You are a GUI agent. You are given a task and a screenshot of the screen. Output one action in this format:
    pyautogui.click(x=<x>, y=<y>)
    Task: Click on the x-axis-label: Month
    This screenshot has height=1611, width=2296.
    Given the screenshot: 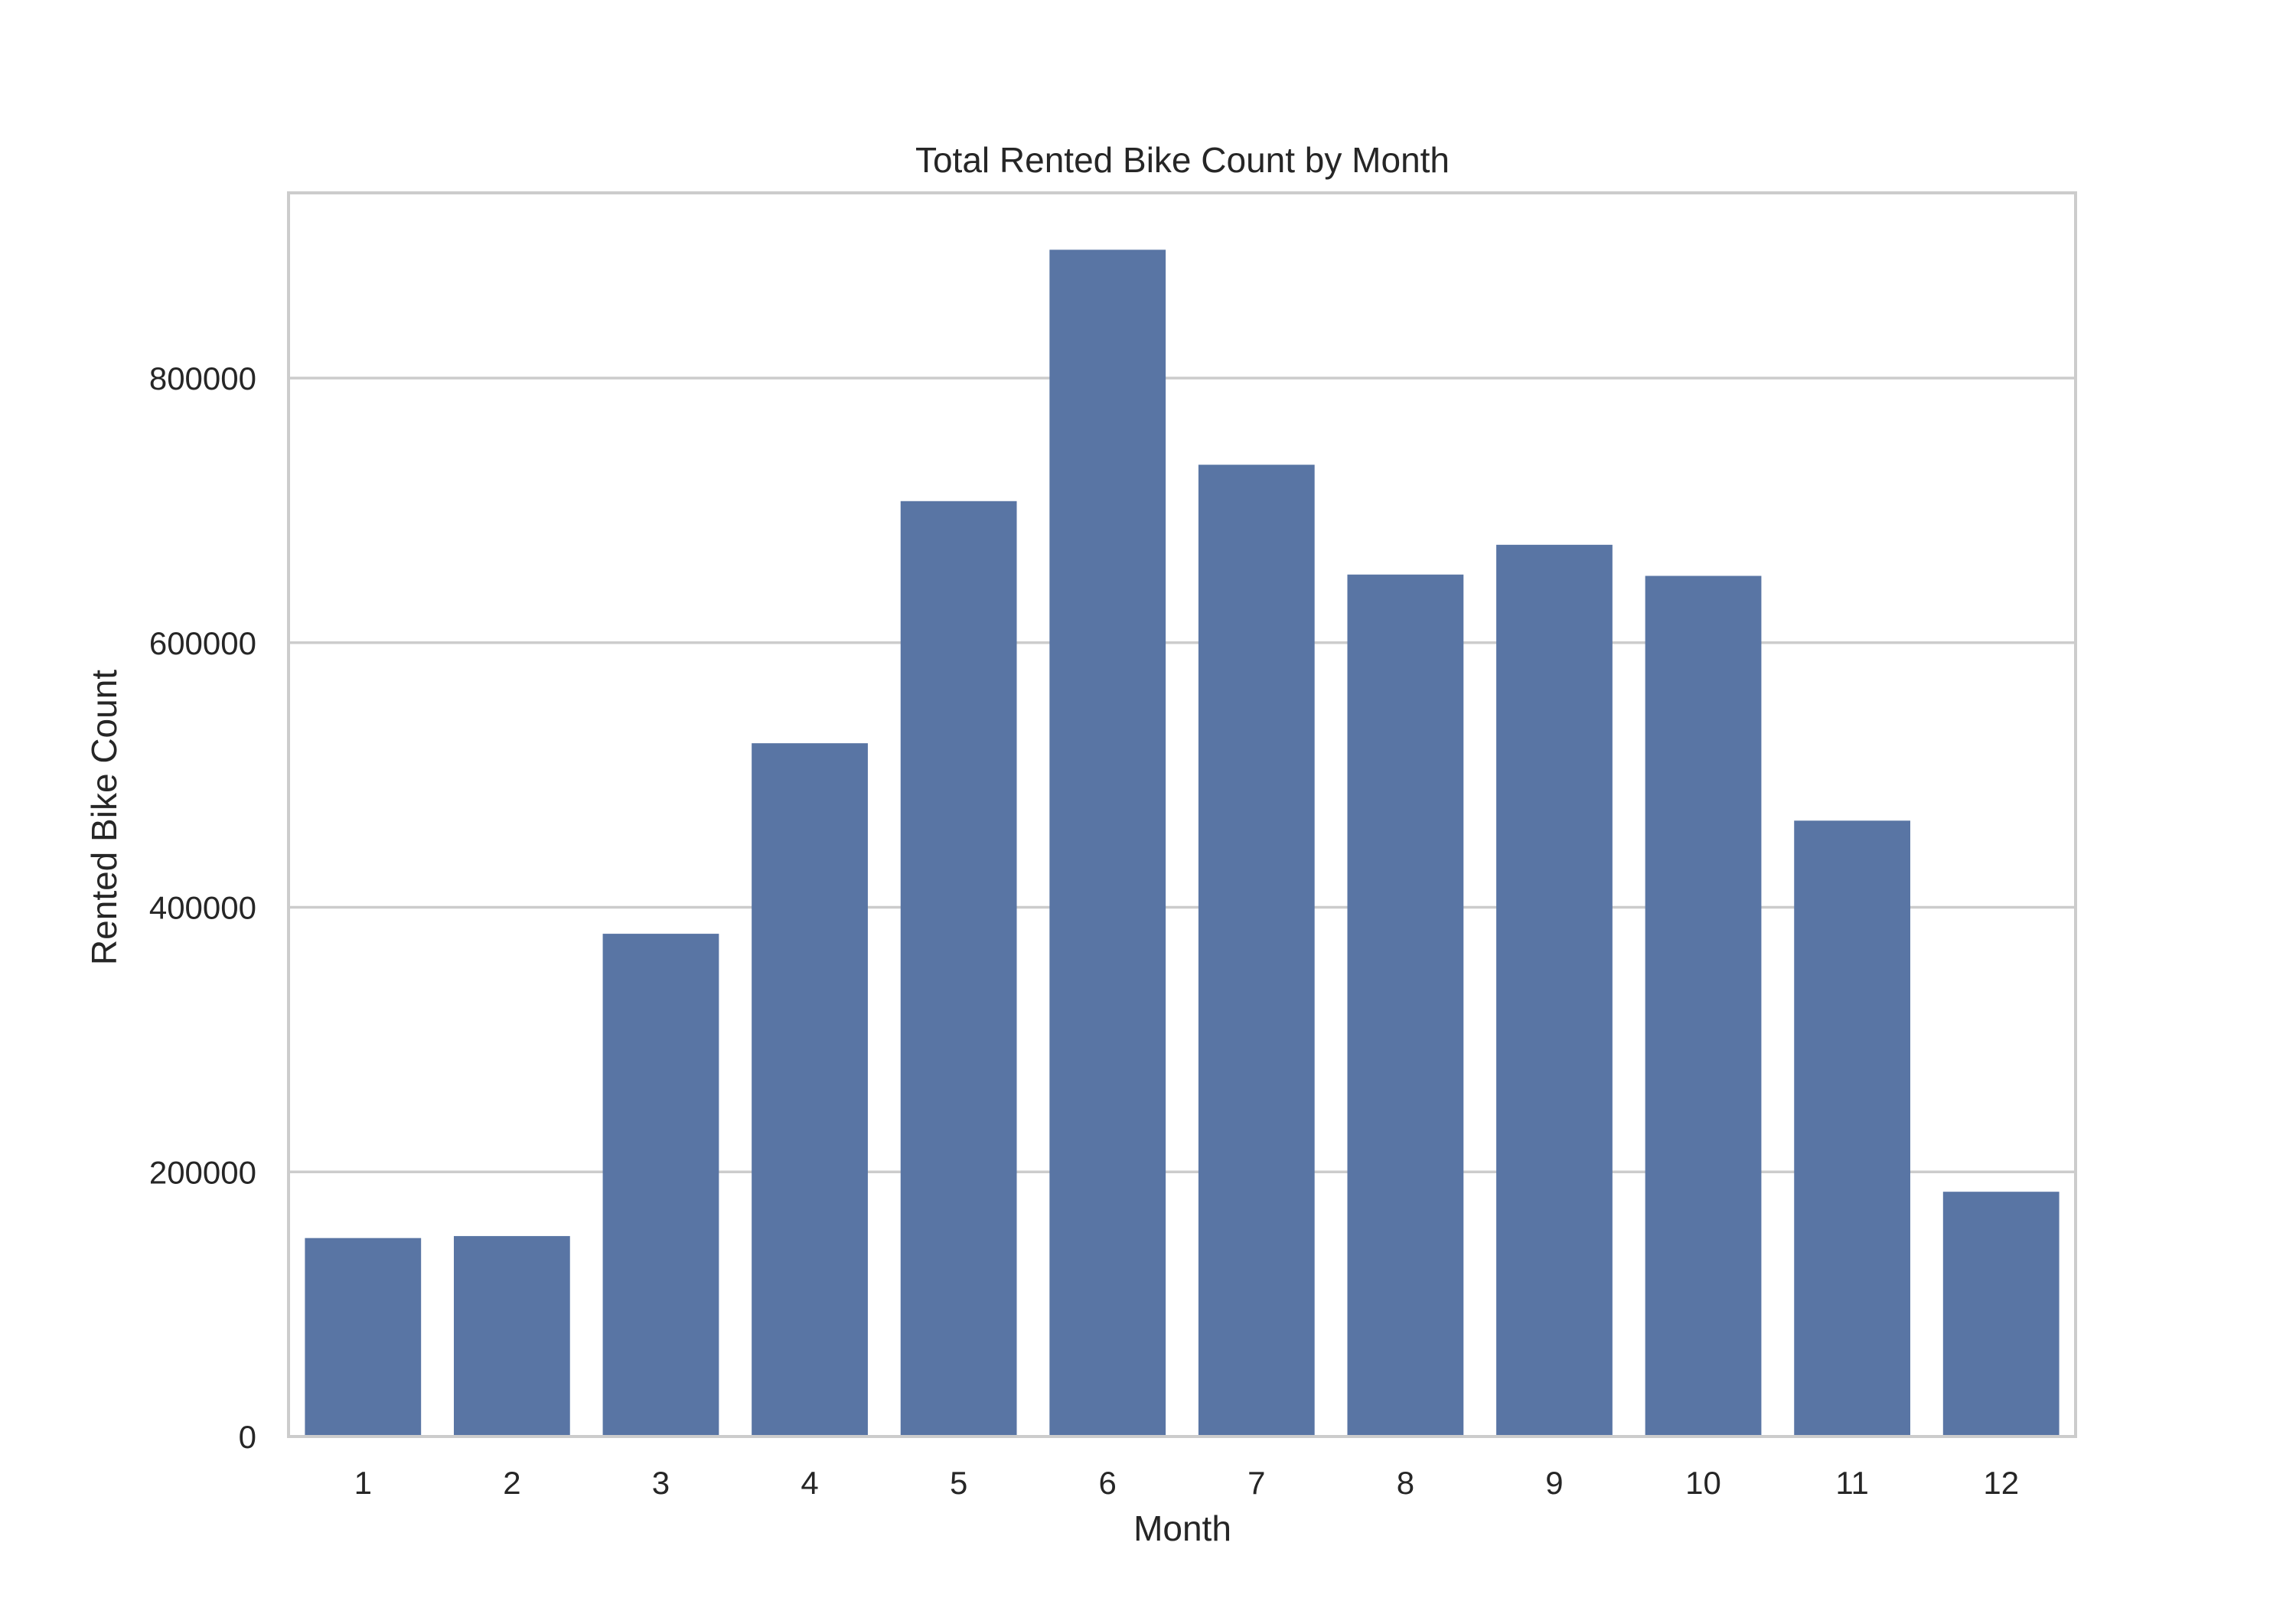 What is the action you would take?
    pyautogui.click(x=1182, y=1528)
    